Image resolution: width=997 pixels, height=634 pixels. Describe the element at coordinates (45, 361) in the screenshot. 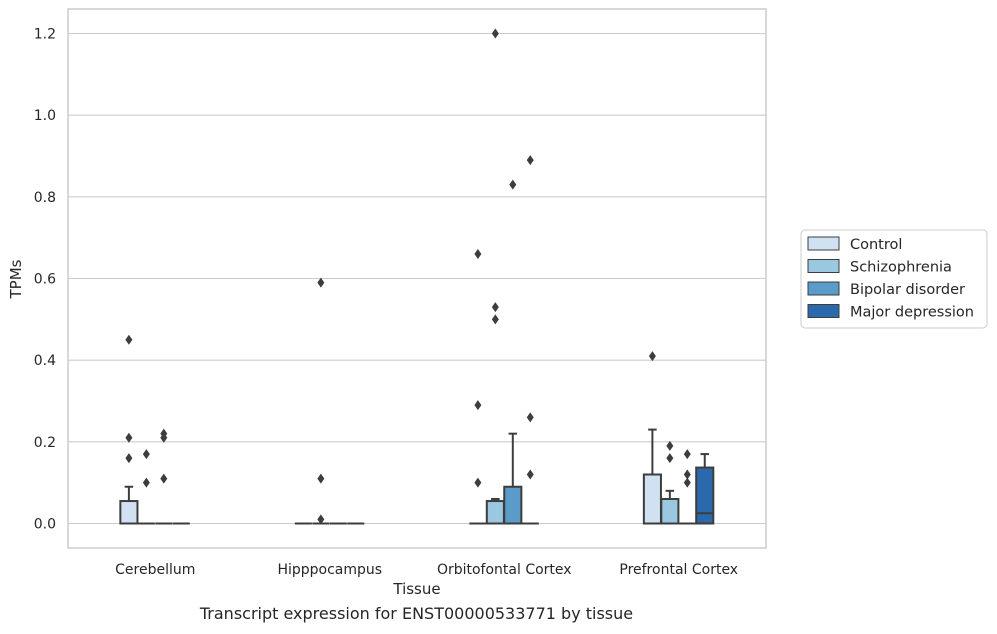

I see `y-tick-label: 0.4` at that location.